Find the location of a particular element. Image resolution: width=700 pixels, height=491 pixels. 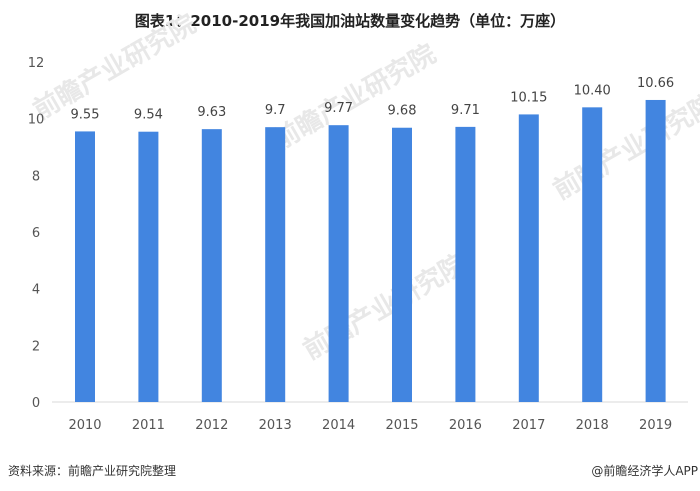

bar-2018 is located at coordinates (592, 254).